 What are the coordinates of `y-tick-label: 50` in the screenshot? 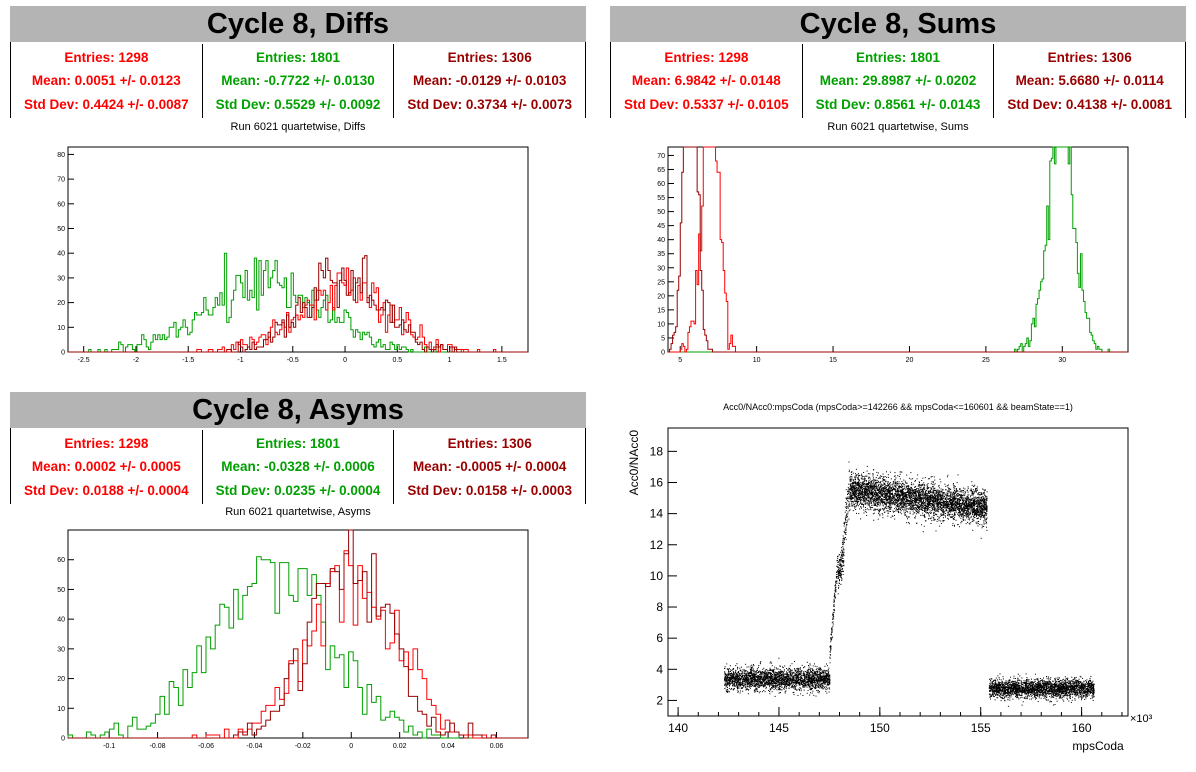 It's located at (661, 212).